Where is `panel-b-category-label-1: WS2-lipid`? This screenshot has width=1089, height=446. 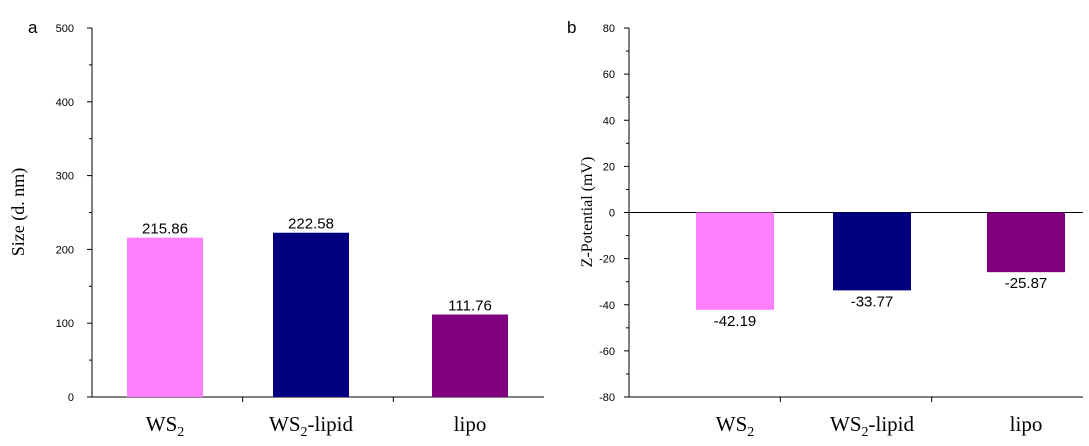
panel-b-category-label-1: WS2-lipid is located at coordinates (872, 426).